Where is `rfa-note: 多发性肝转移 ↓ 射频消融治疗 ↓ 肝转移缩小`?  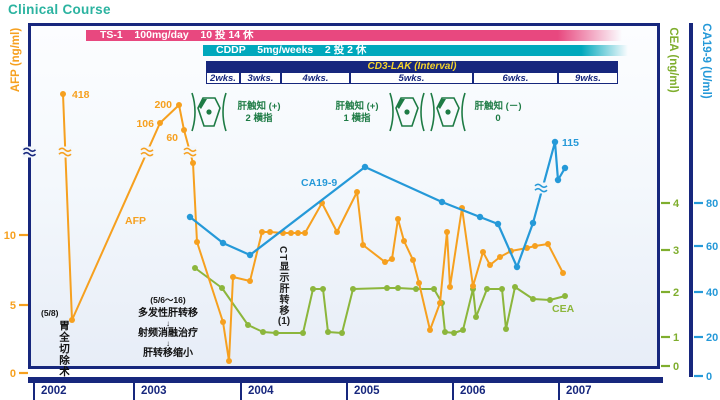 rfa-note: 多发性肝转移 ↓ 射频消融治疗 ↓ 肝转移缩小 is located at coordinates (168, 333).